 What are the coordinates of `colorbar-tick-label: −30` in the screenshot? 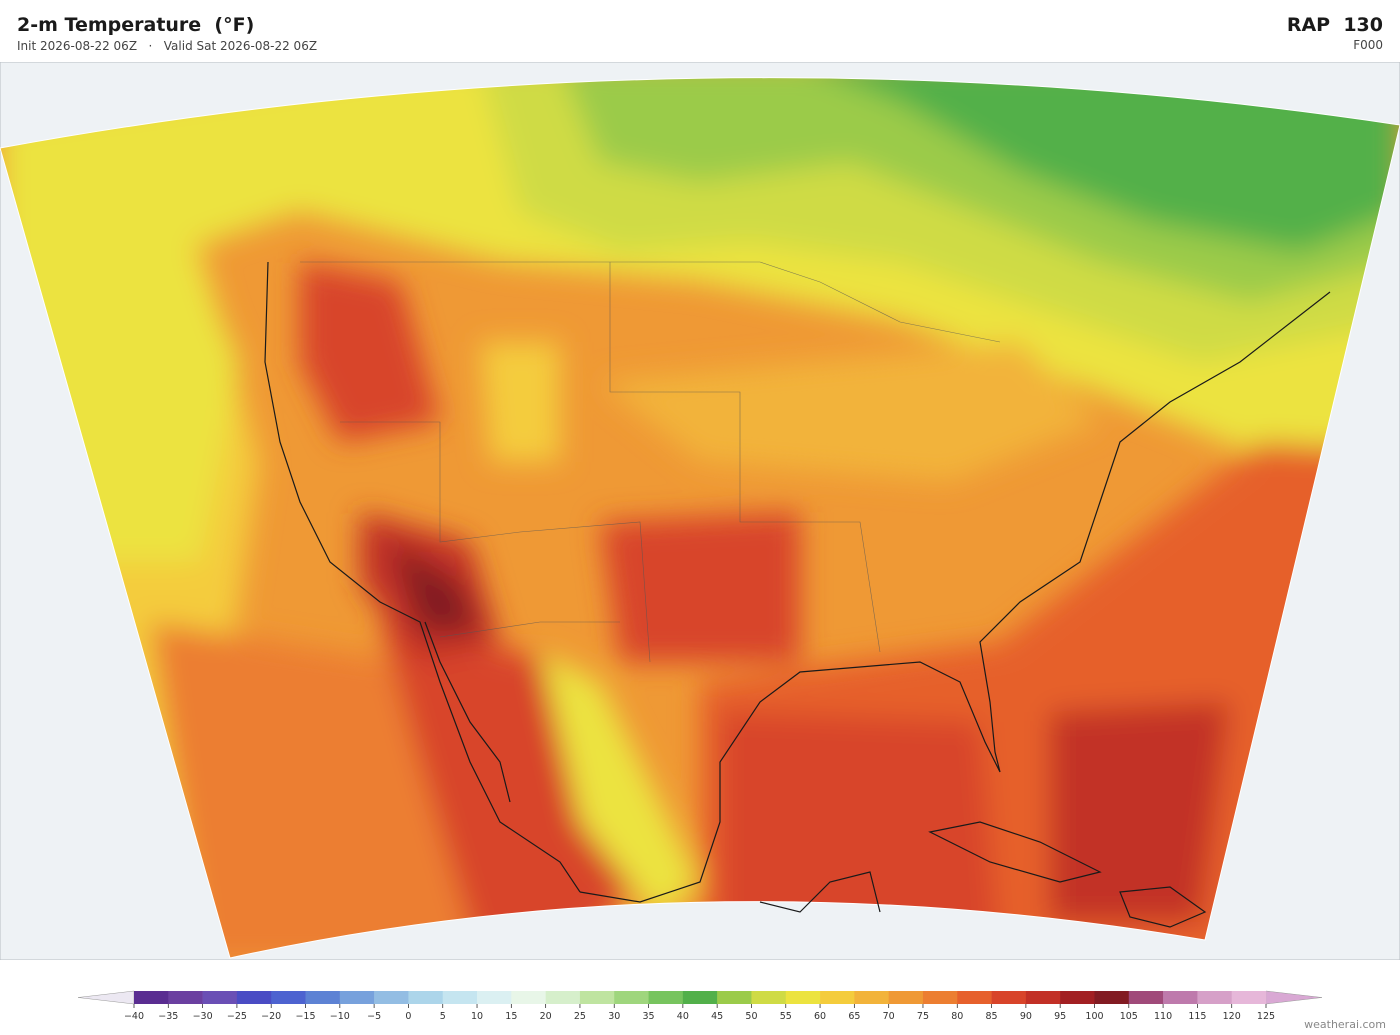 It's located at (203, 1016).